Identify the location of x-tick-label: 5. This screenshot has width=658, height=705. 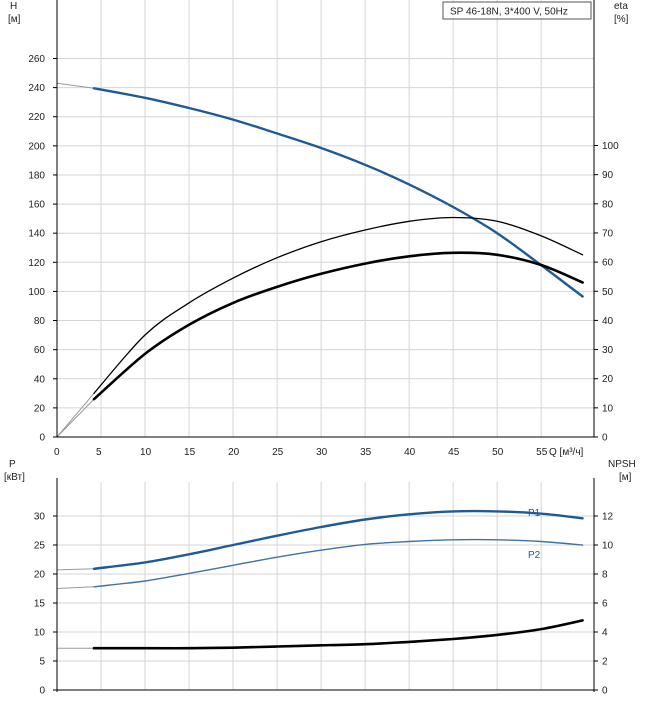
(99, 452).